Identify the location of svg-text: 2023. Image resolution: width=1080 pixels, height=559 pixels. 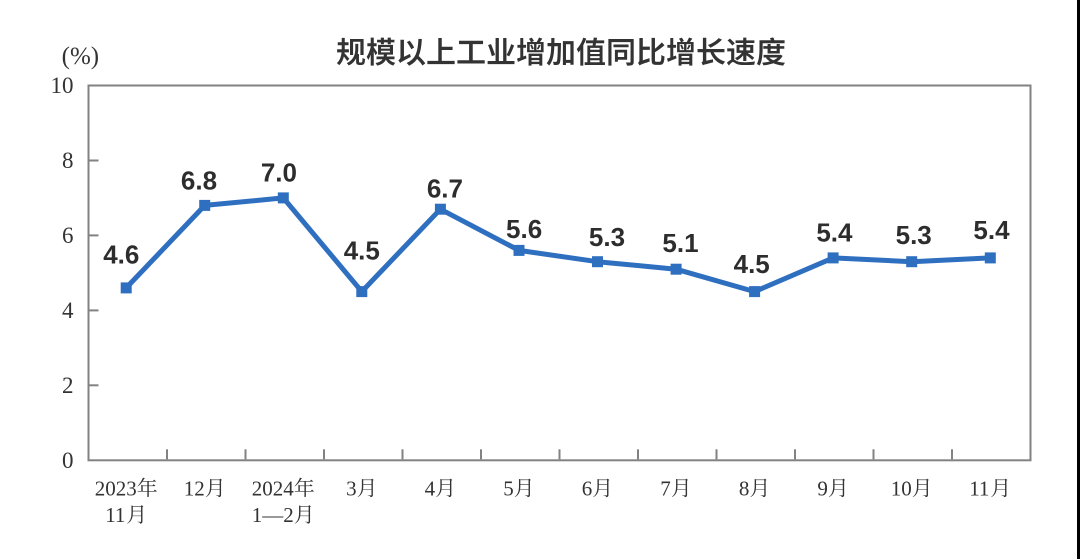
(116, 489).